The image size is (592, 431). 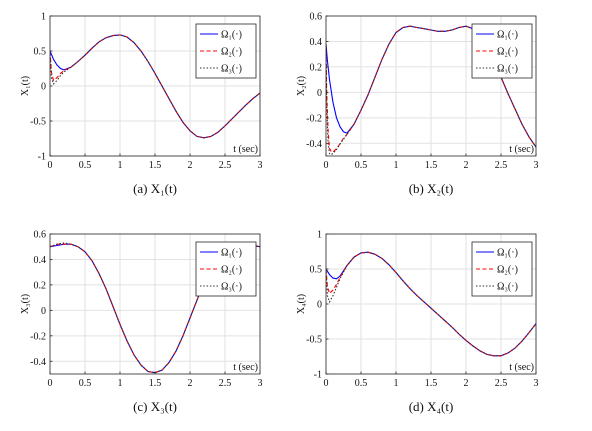 What do you see at coordinates (301, 304) in the screenshot?
I see `y-axis-label: X₄(t)` at bounding box center [301, 304].